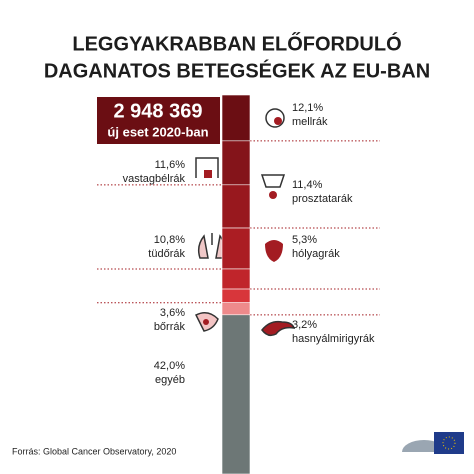  I want to click on eu-logo, so click(433, 443).